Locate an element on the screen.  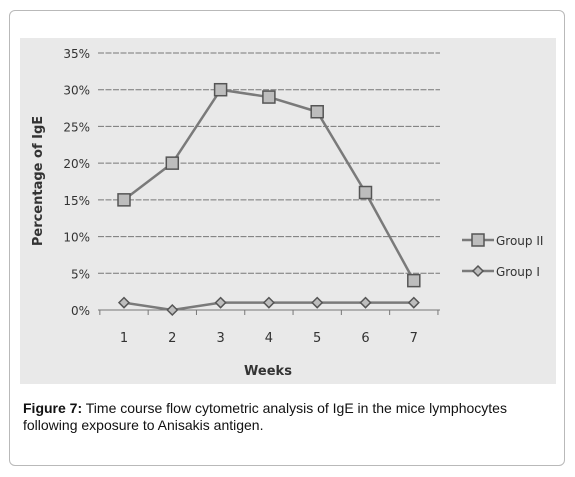
y-tick-label: 30% is located at coordinates (76, 91).